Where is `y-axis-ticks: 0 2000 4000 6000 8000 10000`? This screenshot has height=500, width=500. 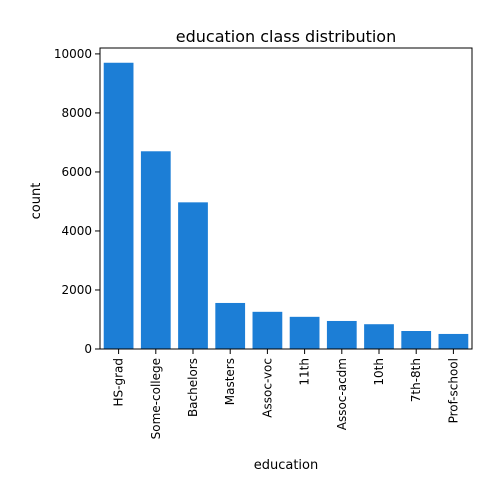 y-axis-ticks: 0 2000 4000 6000 8000 10000 is located at coordinates (77, 201).